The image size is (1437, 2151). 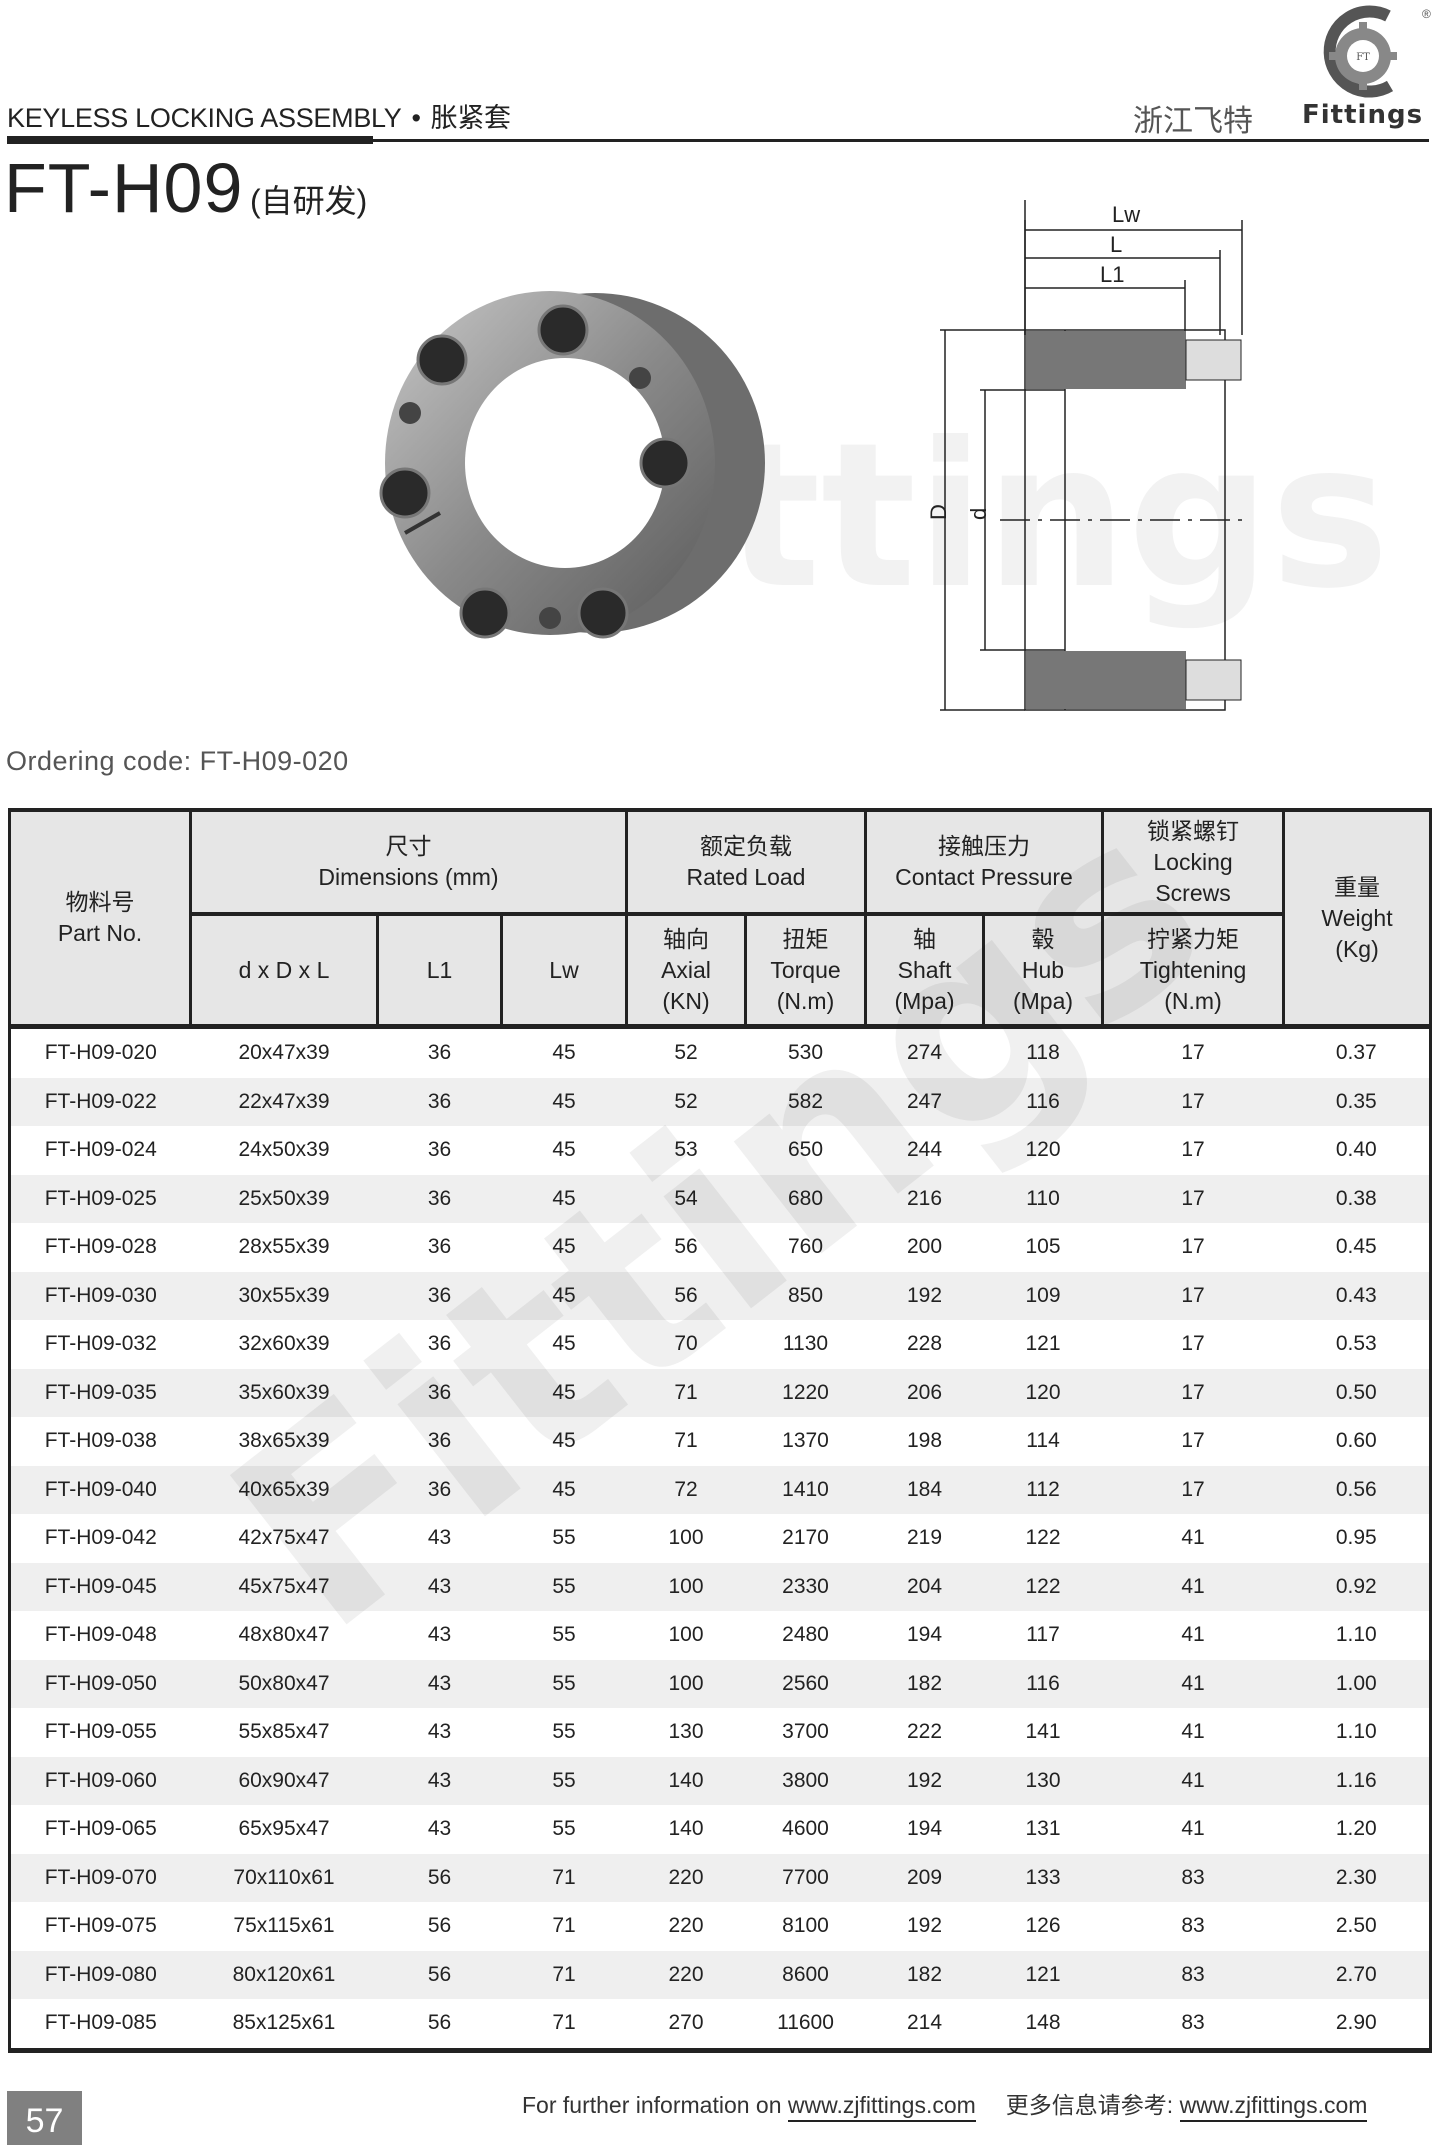 I want to click on cell-torque: 650, so click(x=805, y=1150).